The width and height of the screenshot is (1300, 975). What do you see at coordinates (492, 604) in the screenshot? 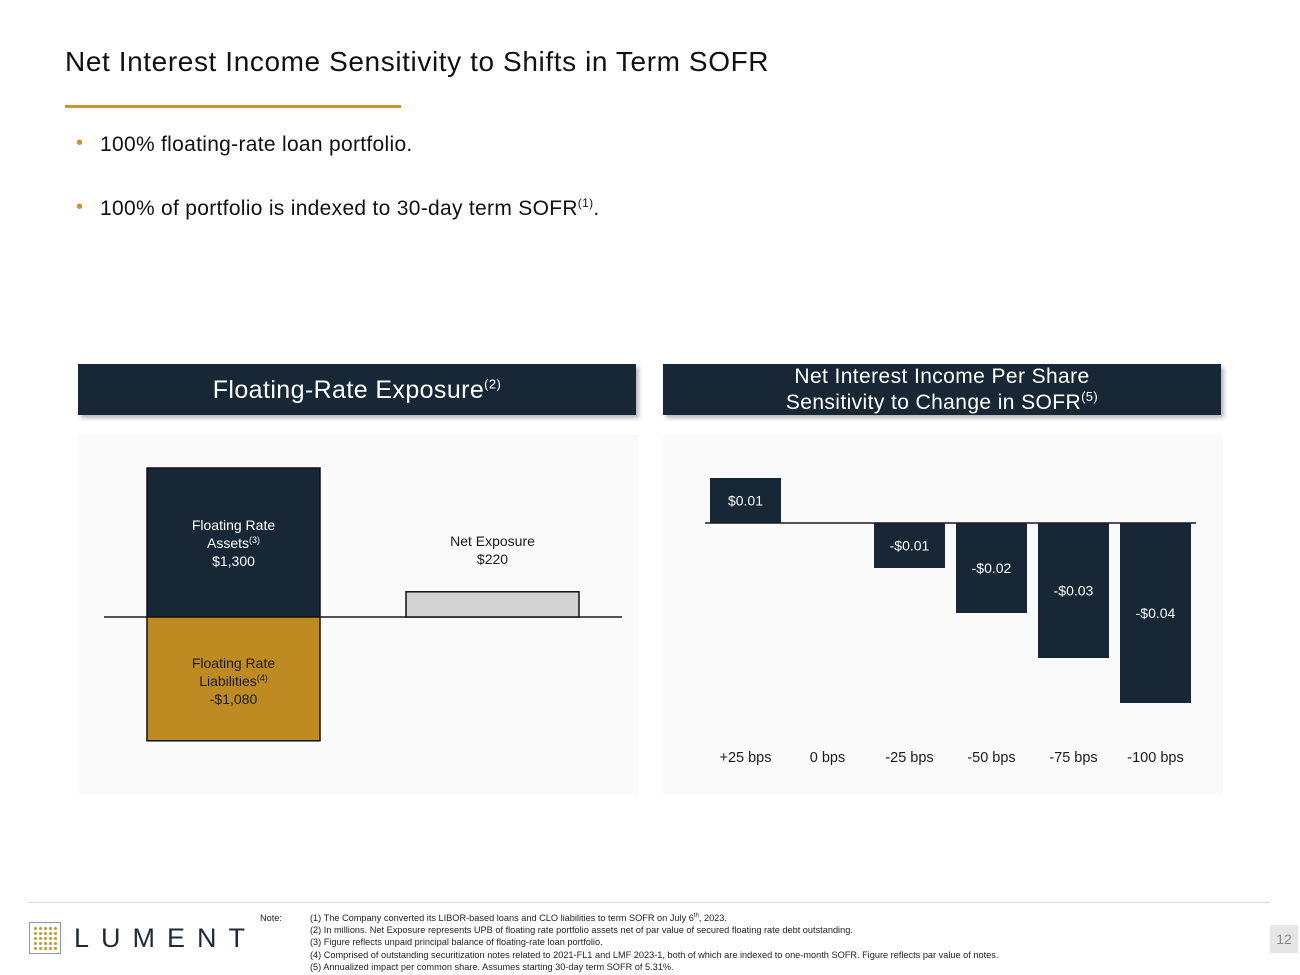
I see `bar-net-exposure` at bounding box center [492, 604].